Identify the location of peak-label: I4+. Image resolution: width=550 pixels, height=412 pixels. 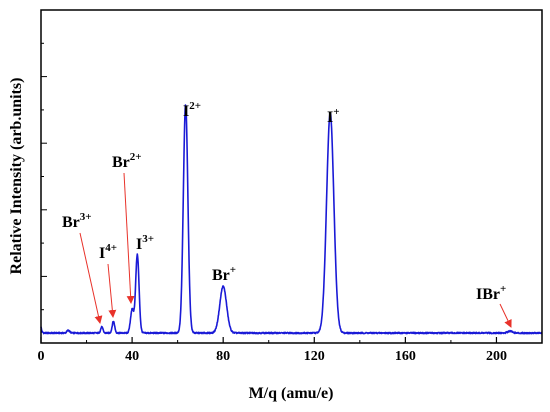
(108, 252).